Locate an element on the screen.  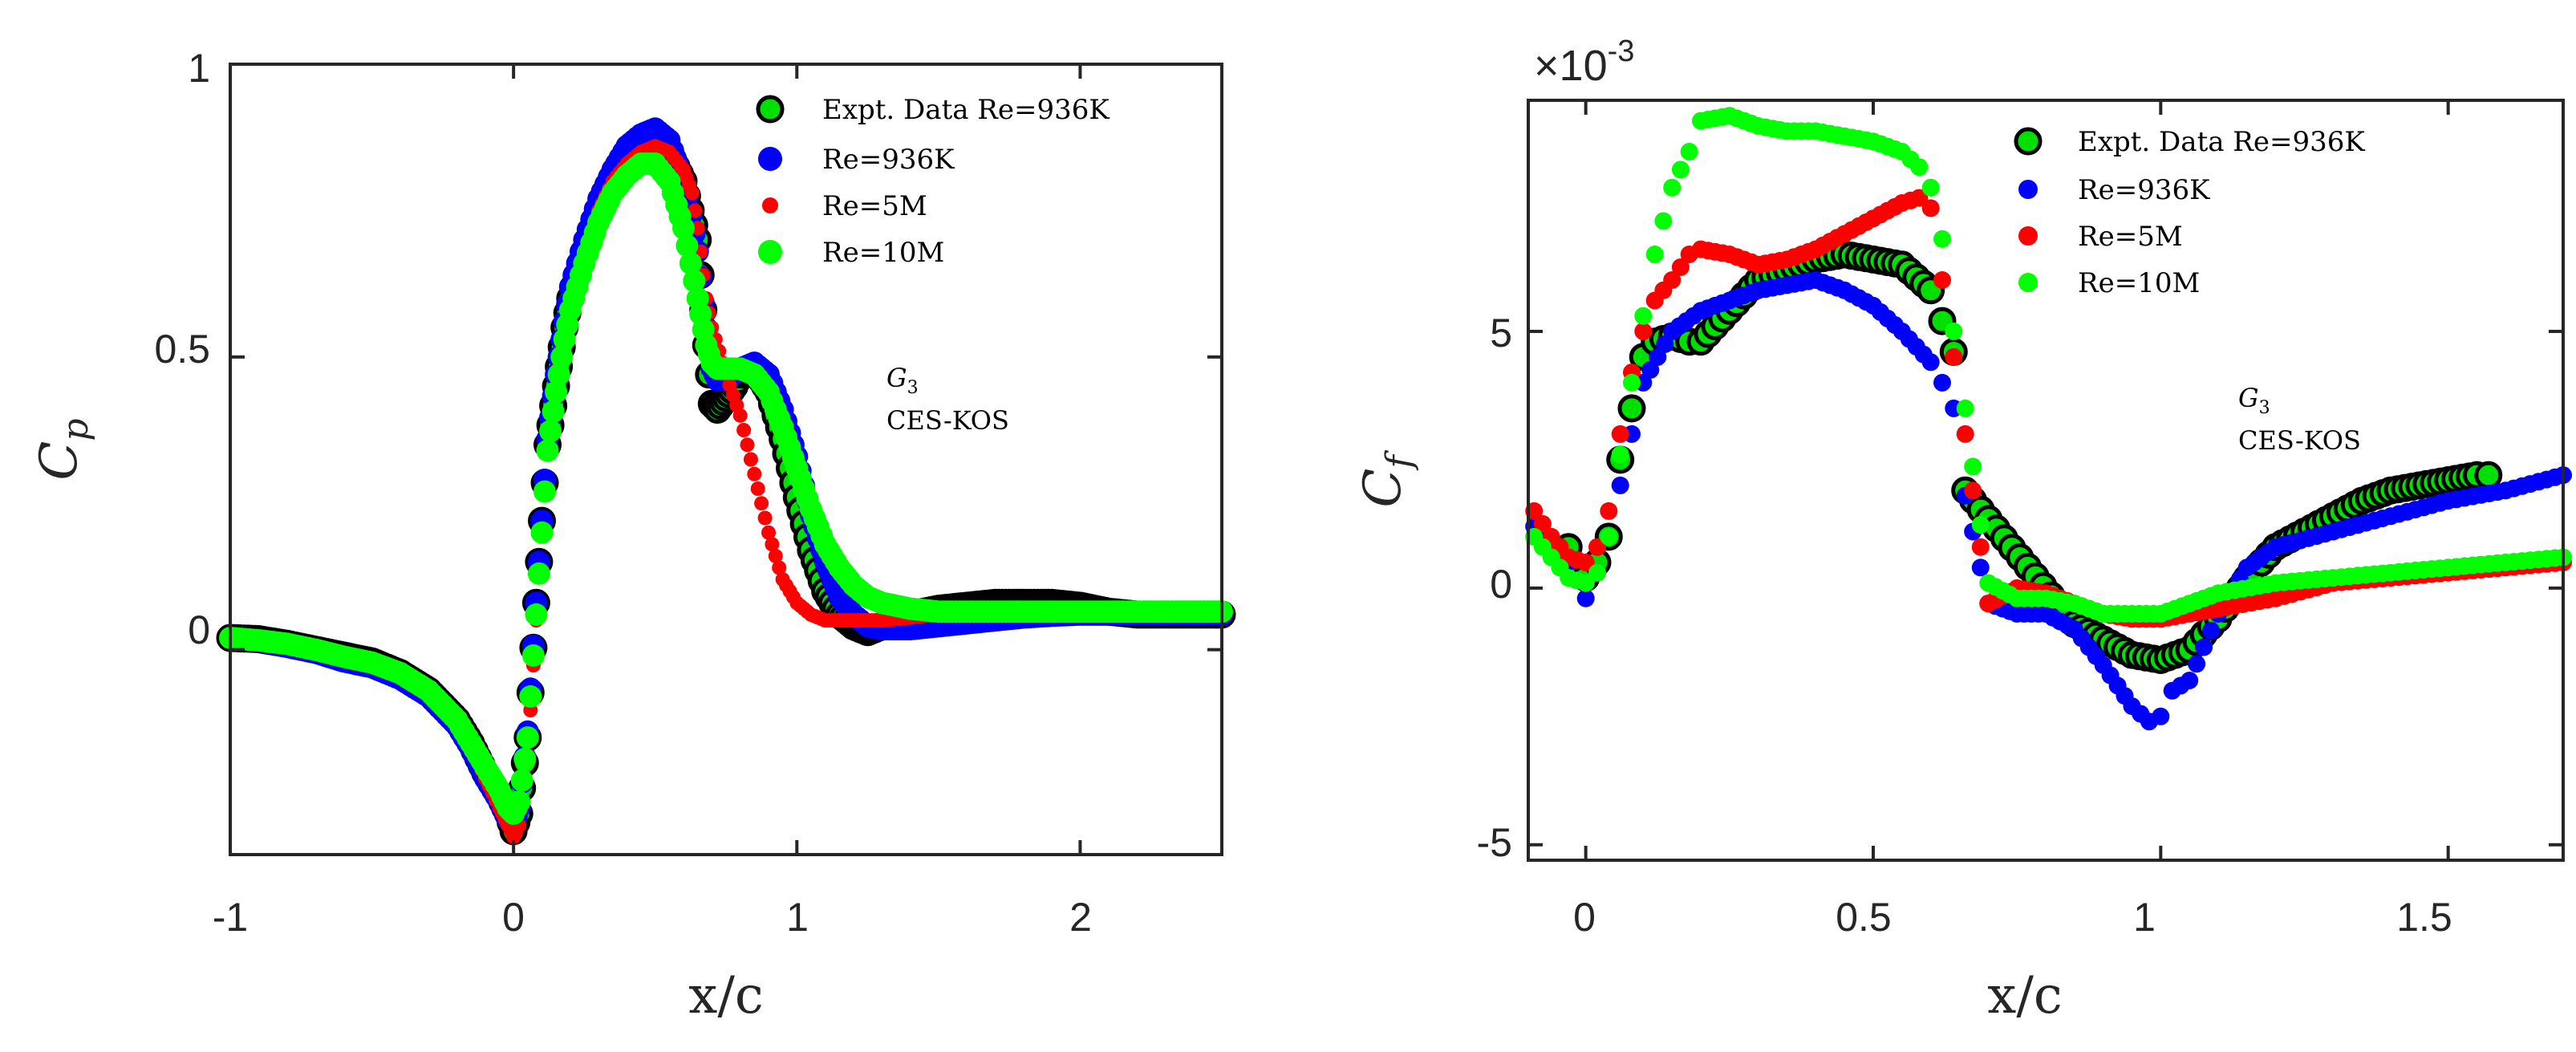
cp-xlabel: x/c is located at coordinates (726, 996).